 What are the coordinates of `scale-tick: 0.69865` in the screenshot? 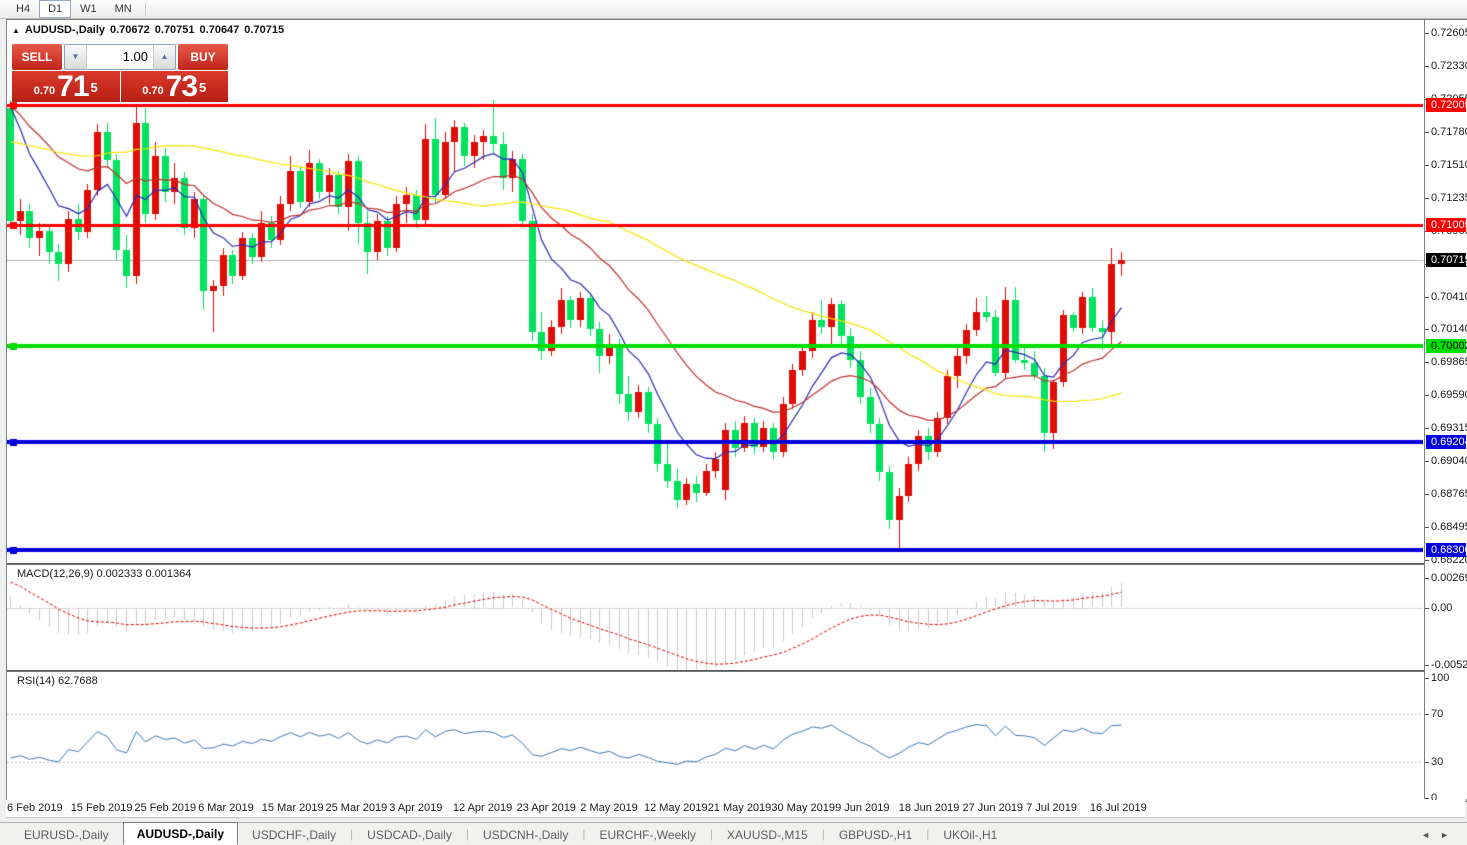 It's located at (1446, 362).